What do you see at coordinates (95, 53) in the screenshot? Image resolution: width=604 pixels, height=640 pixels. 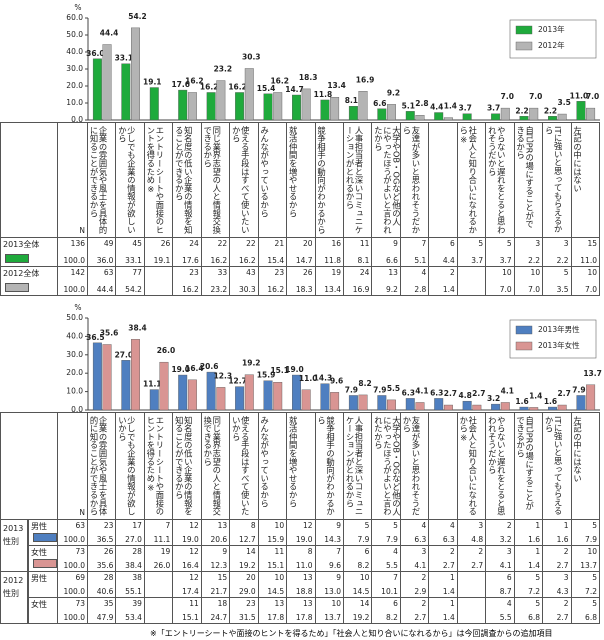 I see `value-label: 36.0` at bounding box center [95, 53].